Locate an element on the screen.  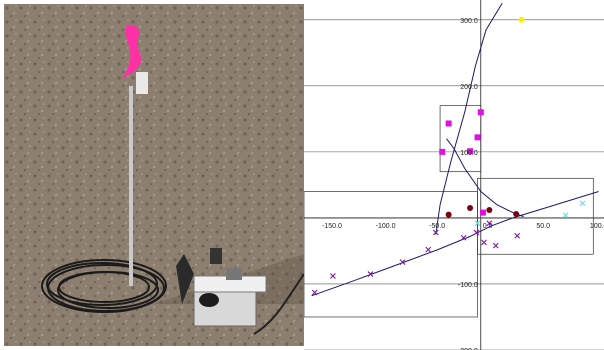
x-tick-label: 50.0 is located at coordinates (543, 226).